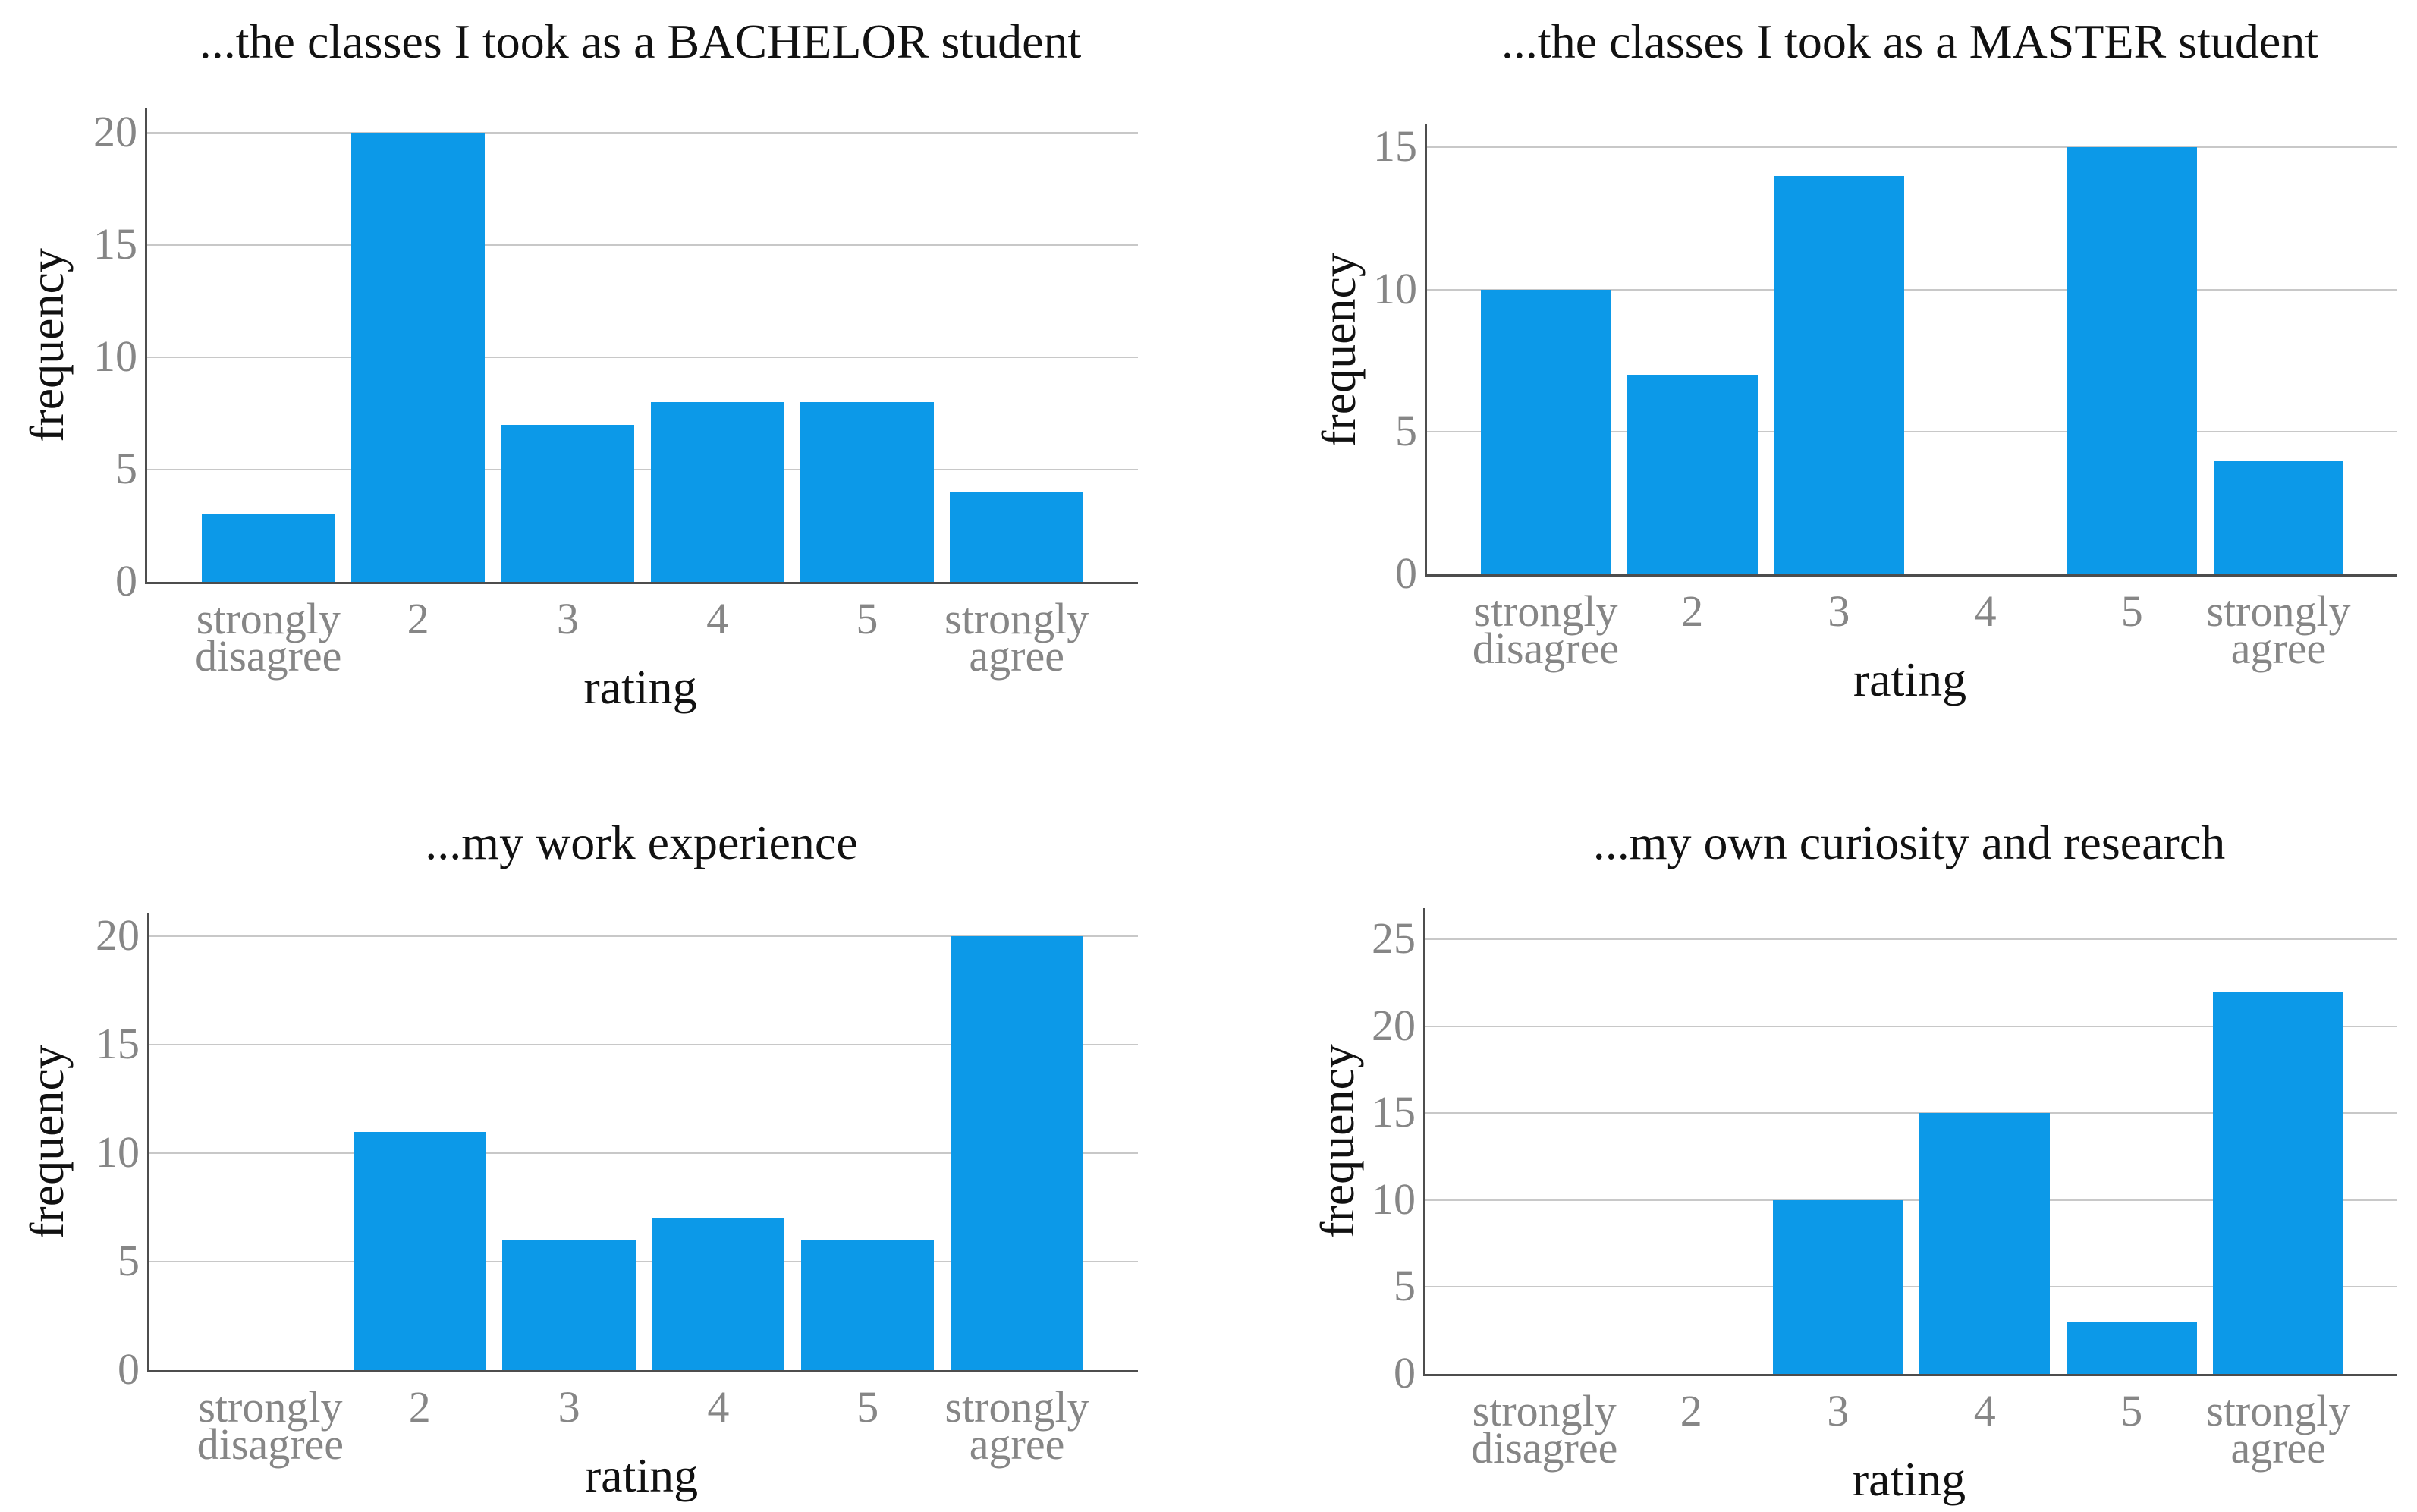 The width and height of the screenshot is (2417, 1512). Describe the element at coordinates (641, 842) in the screenshot. I see `chart-title: ...my work experience` at that location.